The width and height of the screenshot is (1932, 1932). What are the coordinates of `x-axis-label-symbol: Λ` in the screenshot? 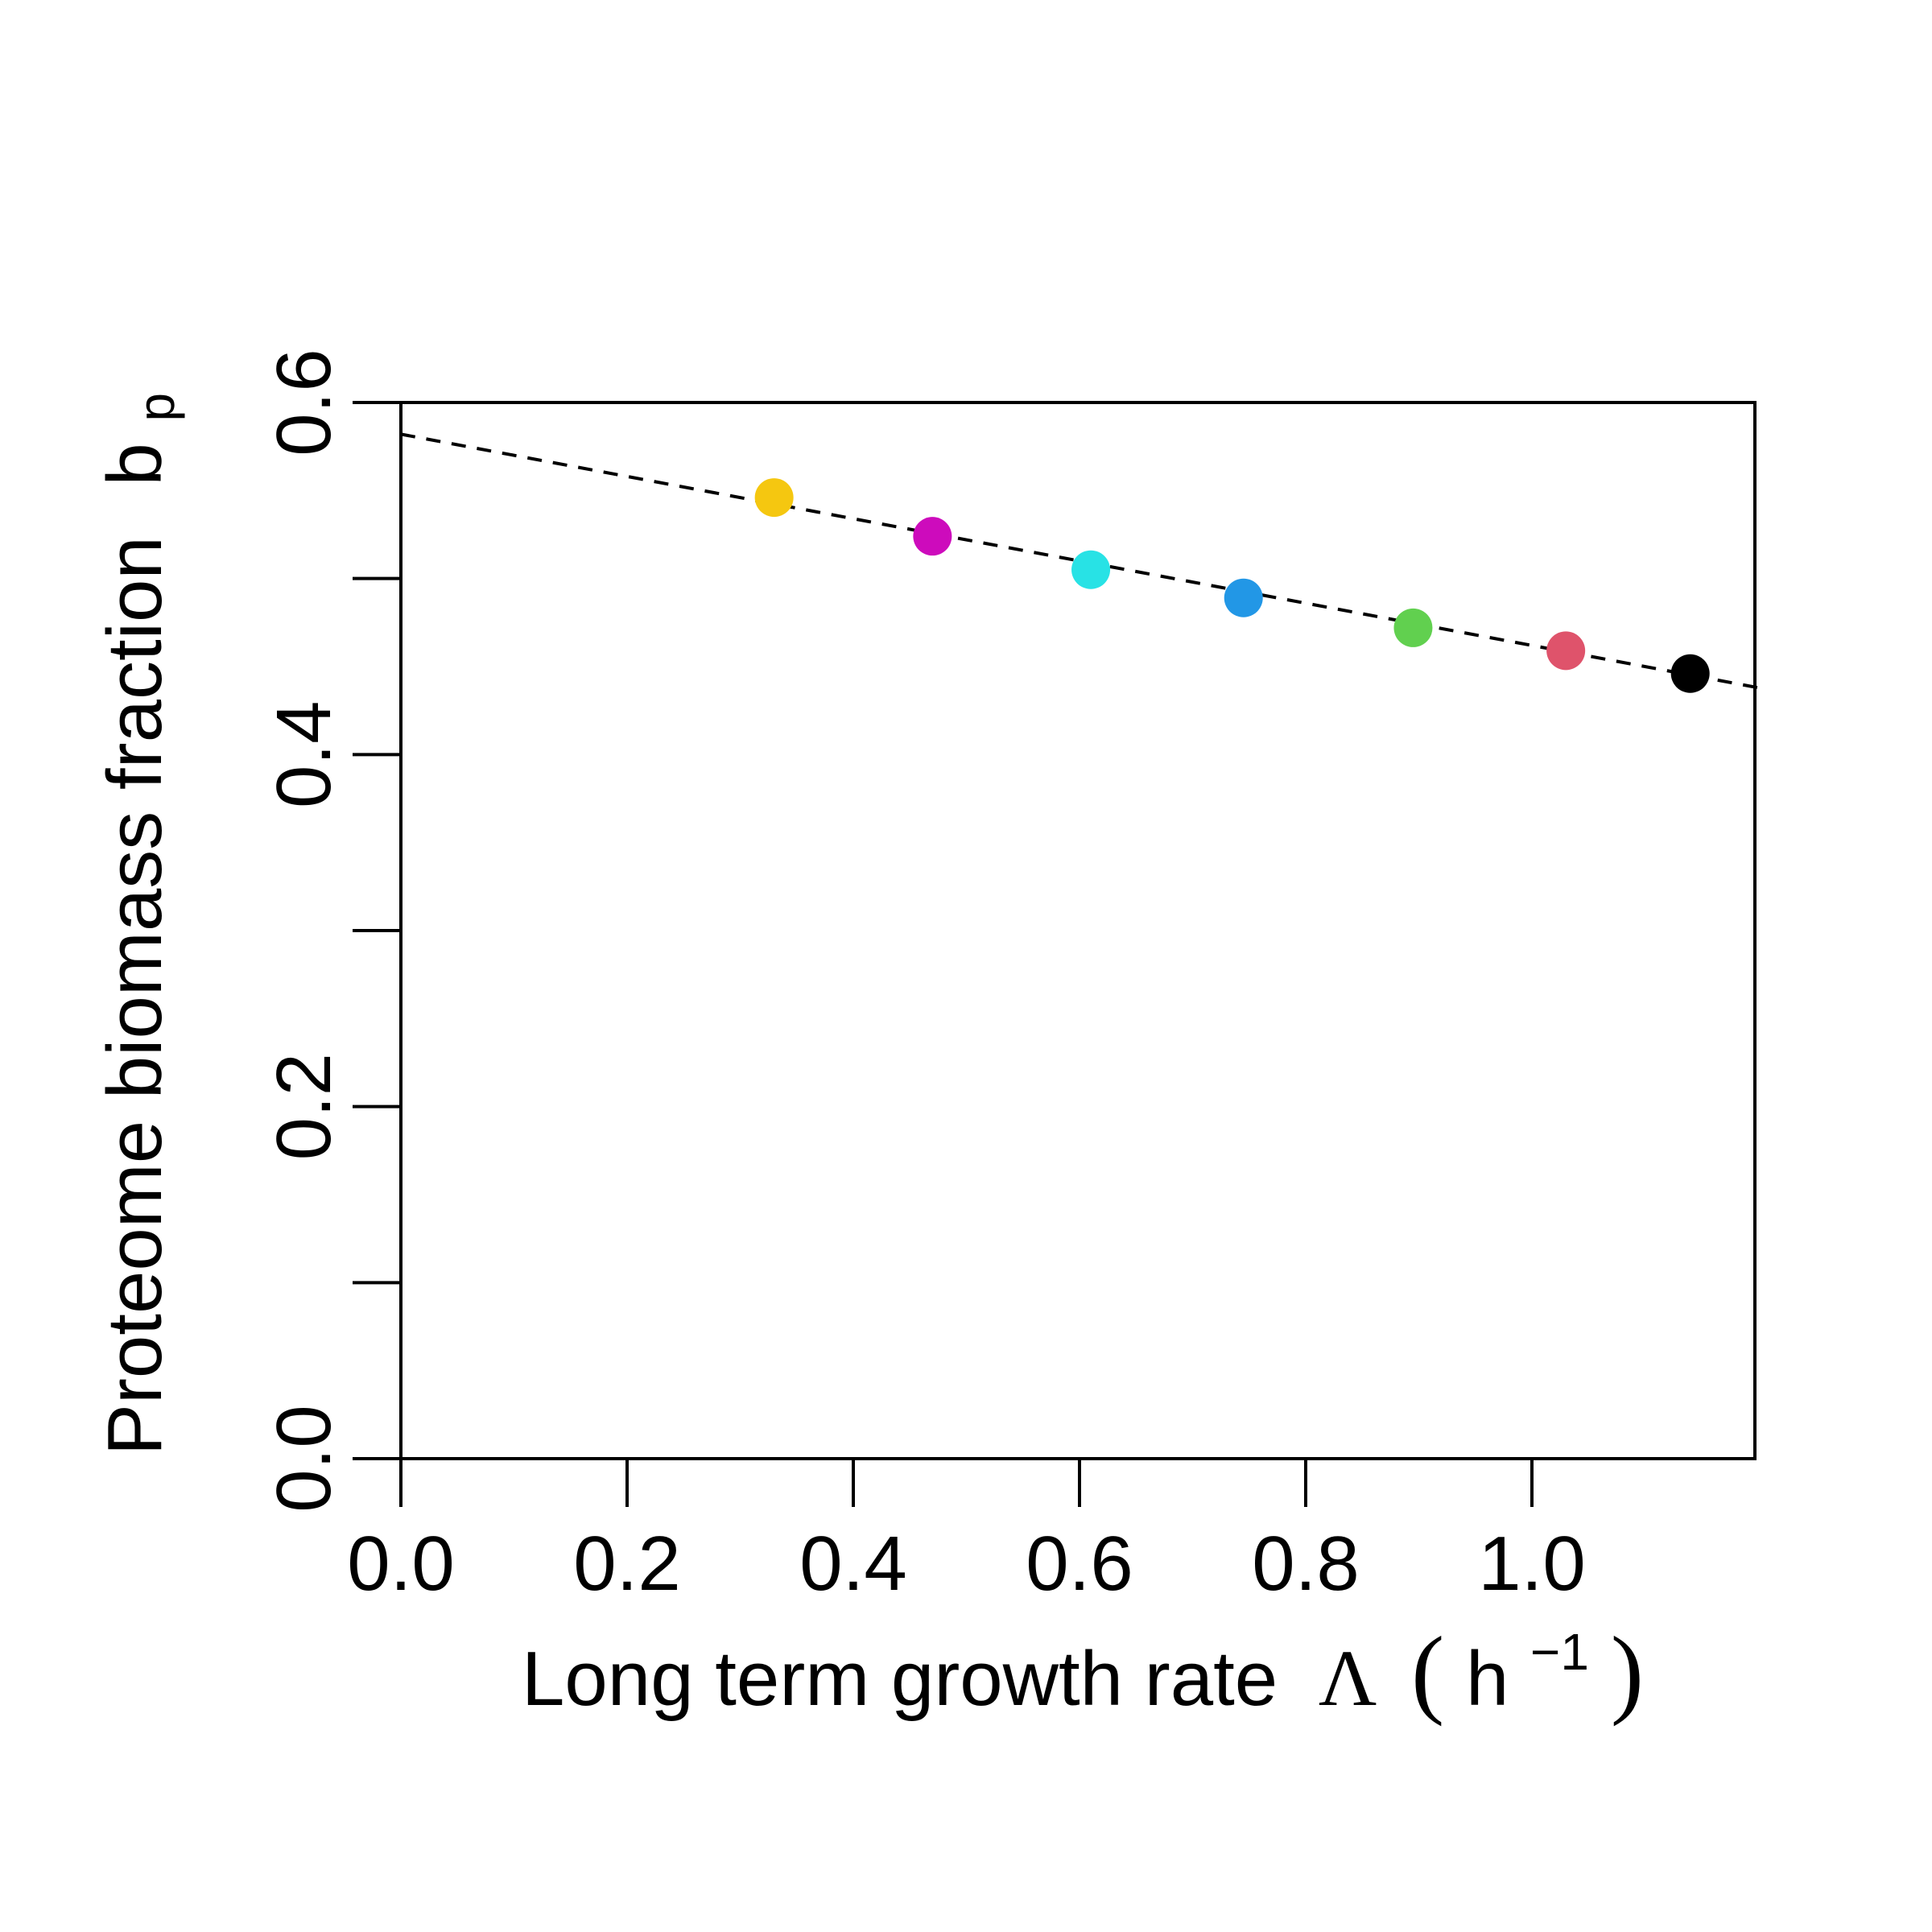 It's located at (1348, 1678).